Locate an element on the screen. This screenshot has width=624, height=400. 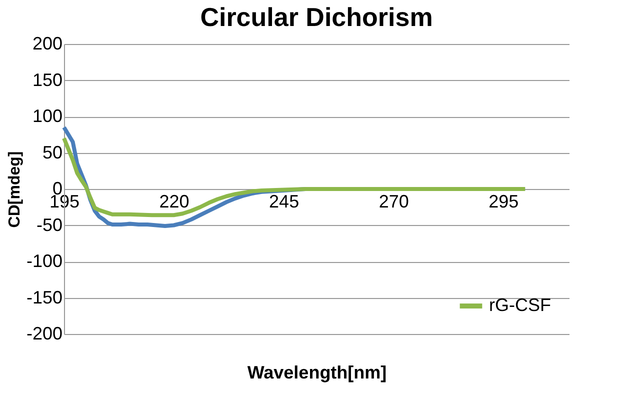
y-tick-label: 100 is located at coordinates (47, 116).